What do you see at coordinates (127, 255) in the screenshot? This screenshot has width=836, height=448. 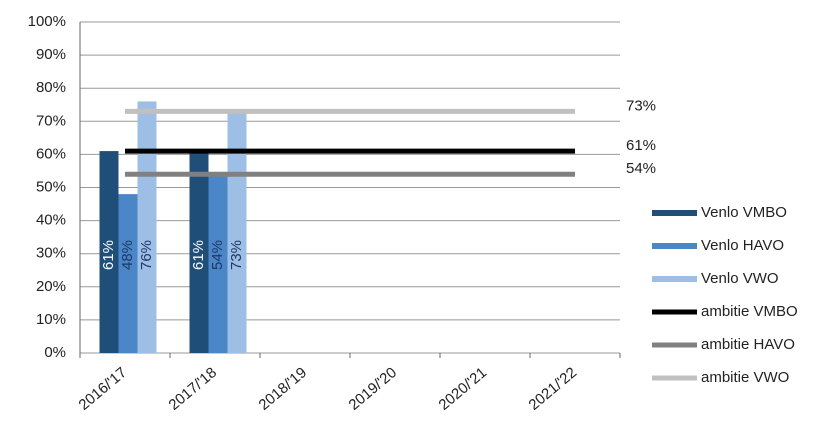 I see `bar-value-label: 48%` at bounding box center [127, 255].